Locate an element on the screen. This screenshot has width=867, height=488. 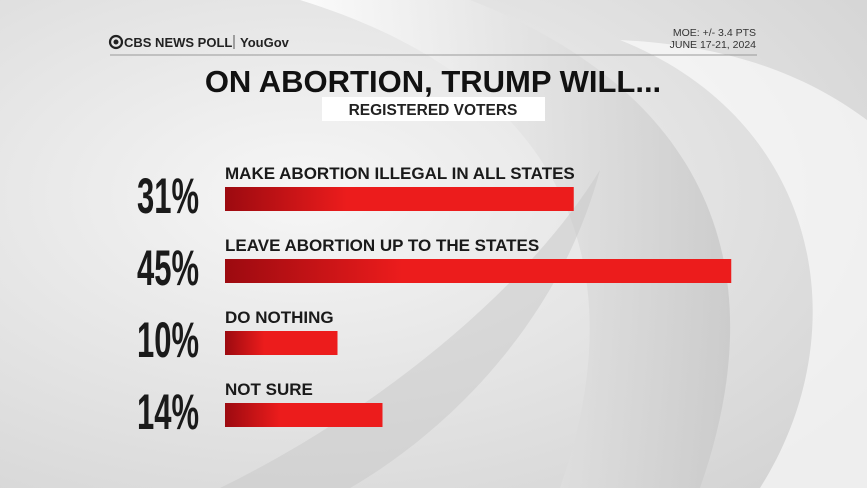
category-label: DO NOTHING is located at coordinates (279, 317).